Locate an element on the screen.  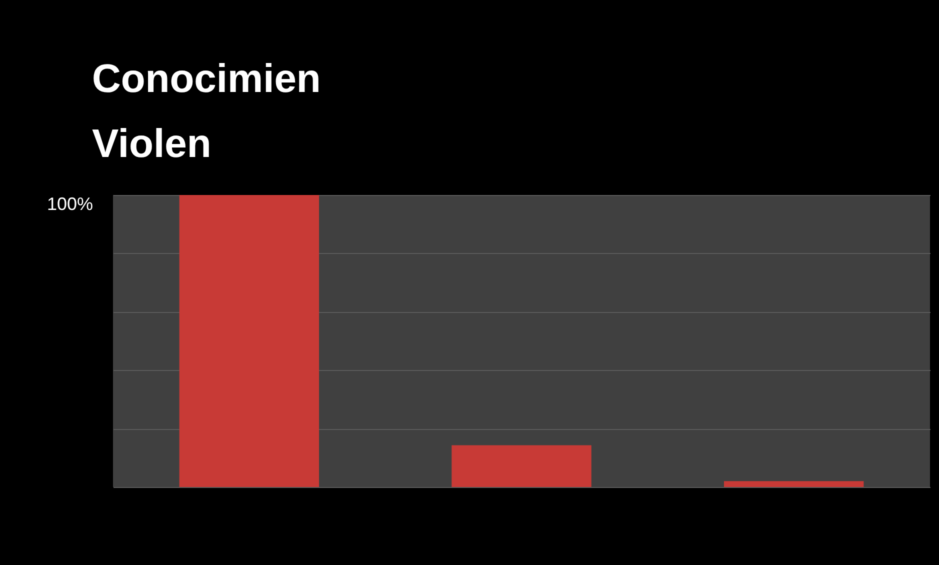
chart-title: Conocimien Violen is located at coordinates (206, 111).